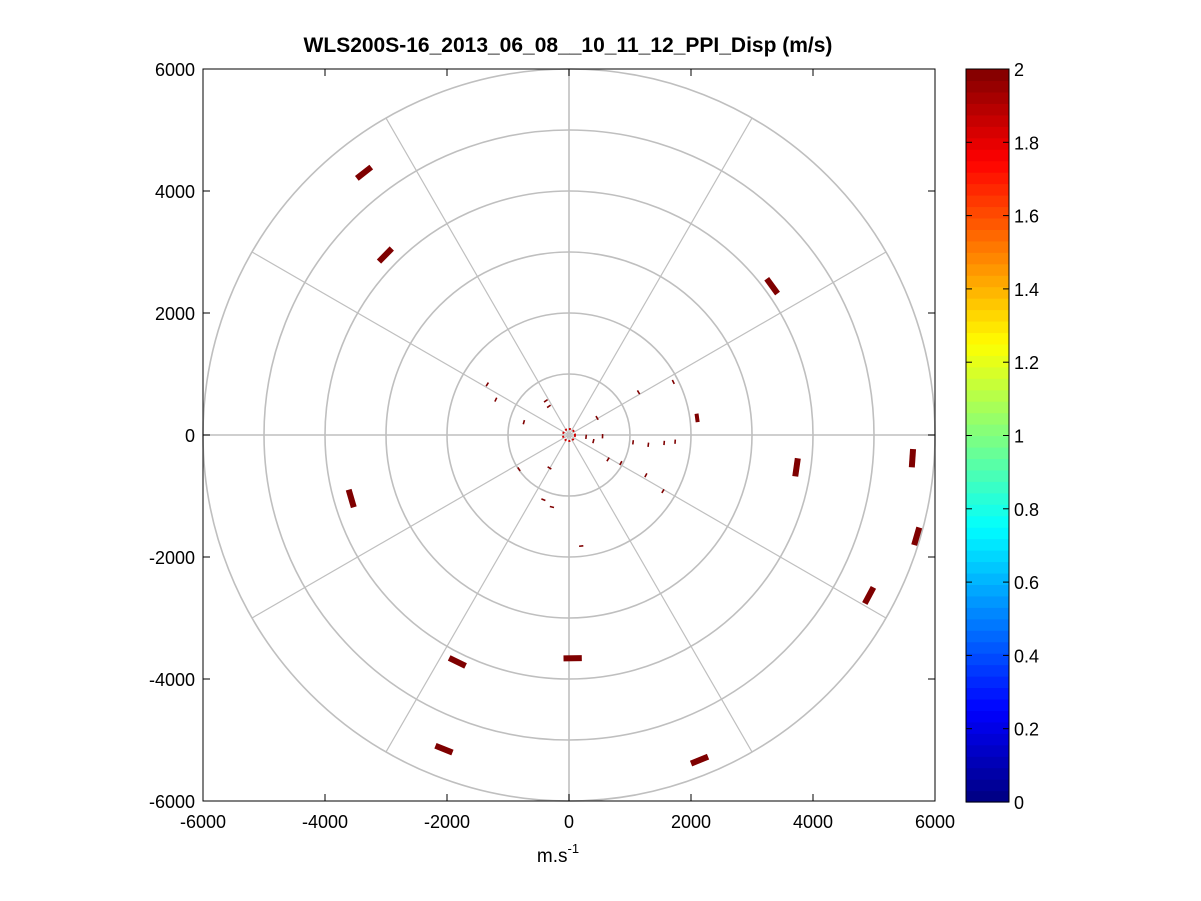 This screenshot has height=901, width=1201. What do you see at coordinates (1026, 217) in the screenshot?
I see `colorbar-tick-label-8: 1.6` at bounding box center [1026, 217].